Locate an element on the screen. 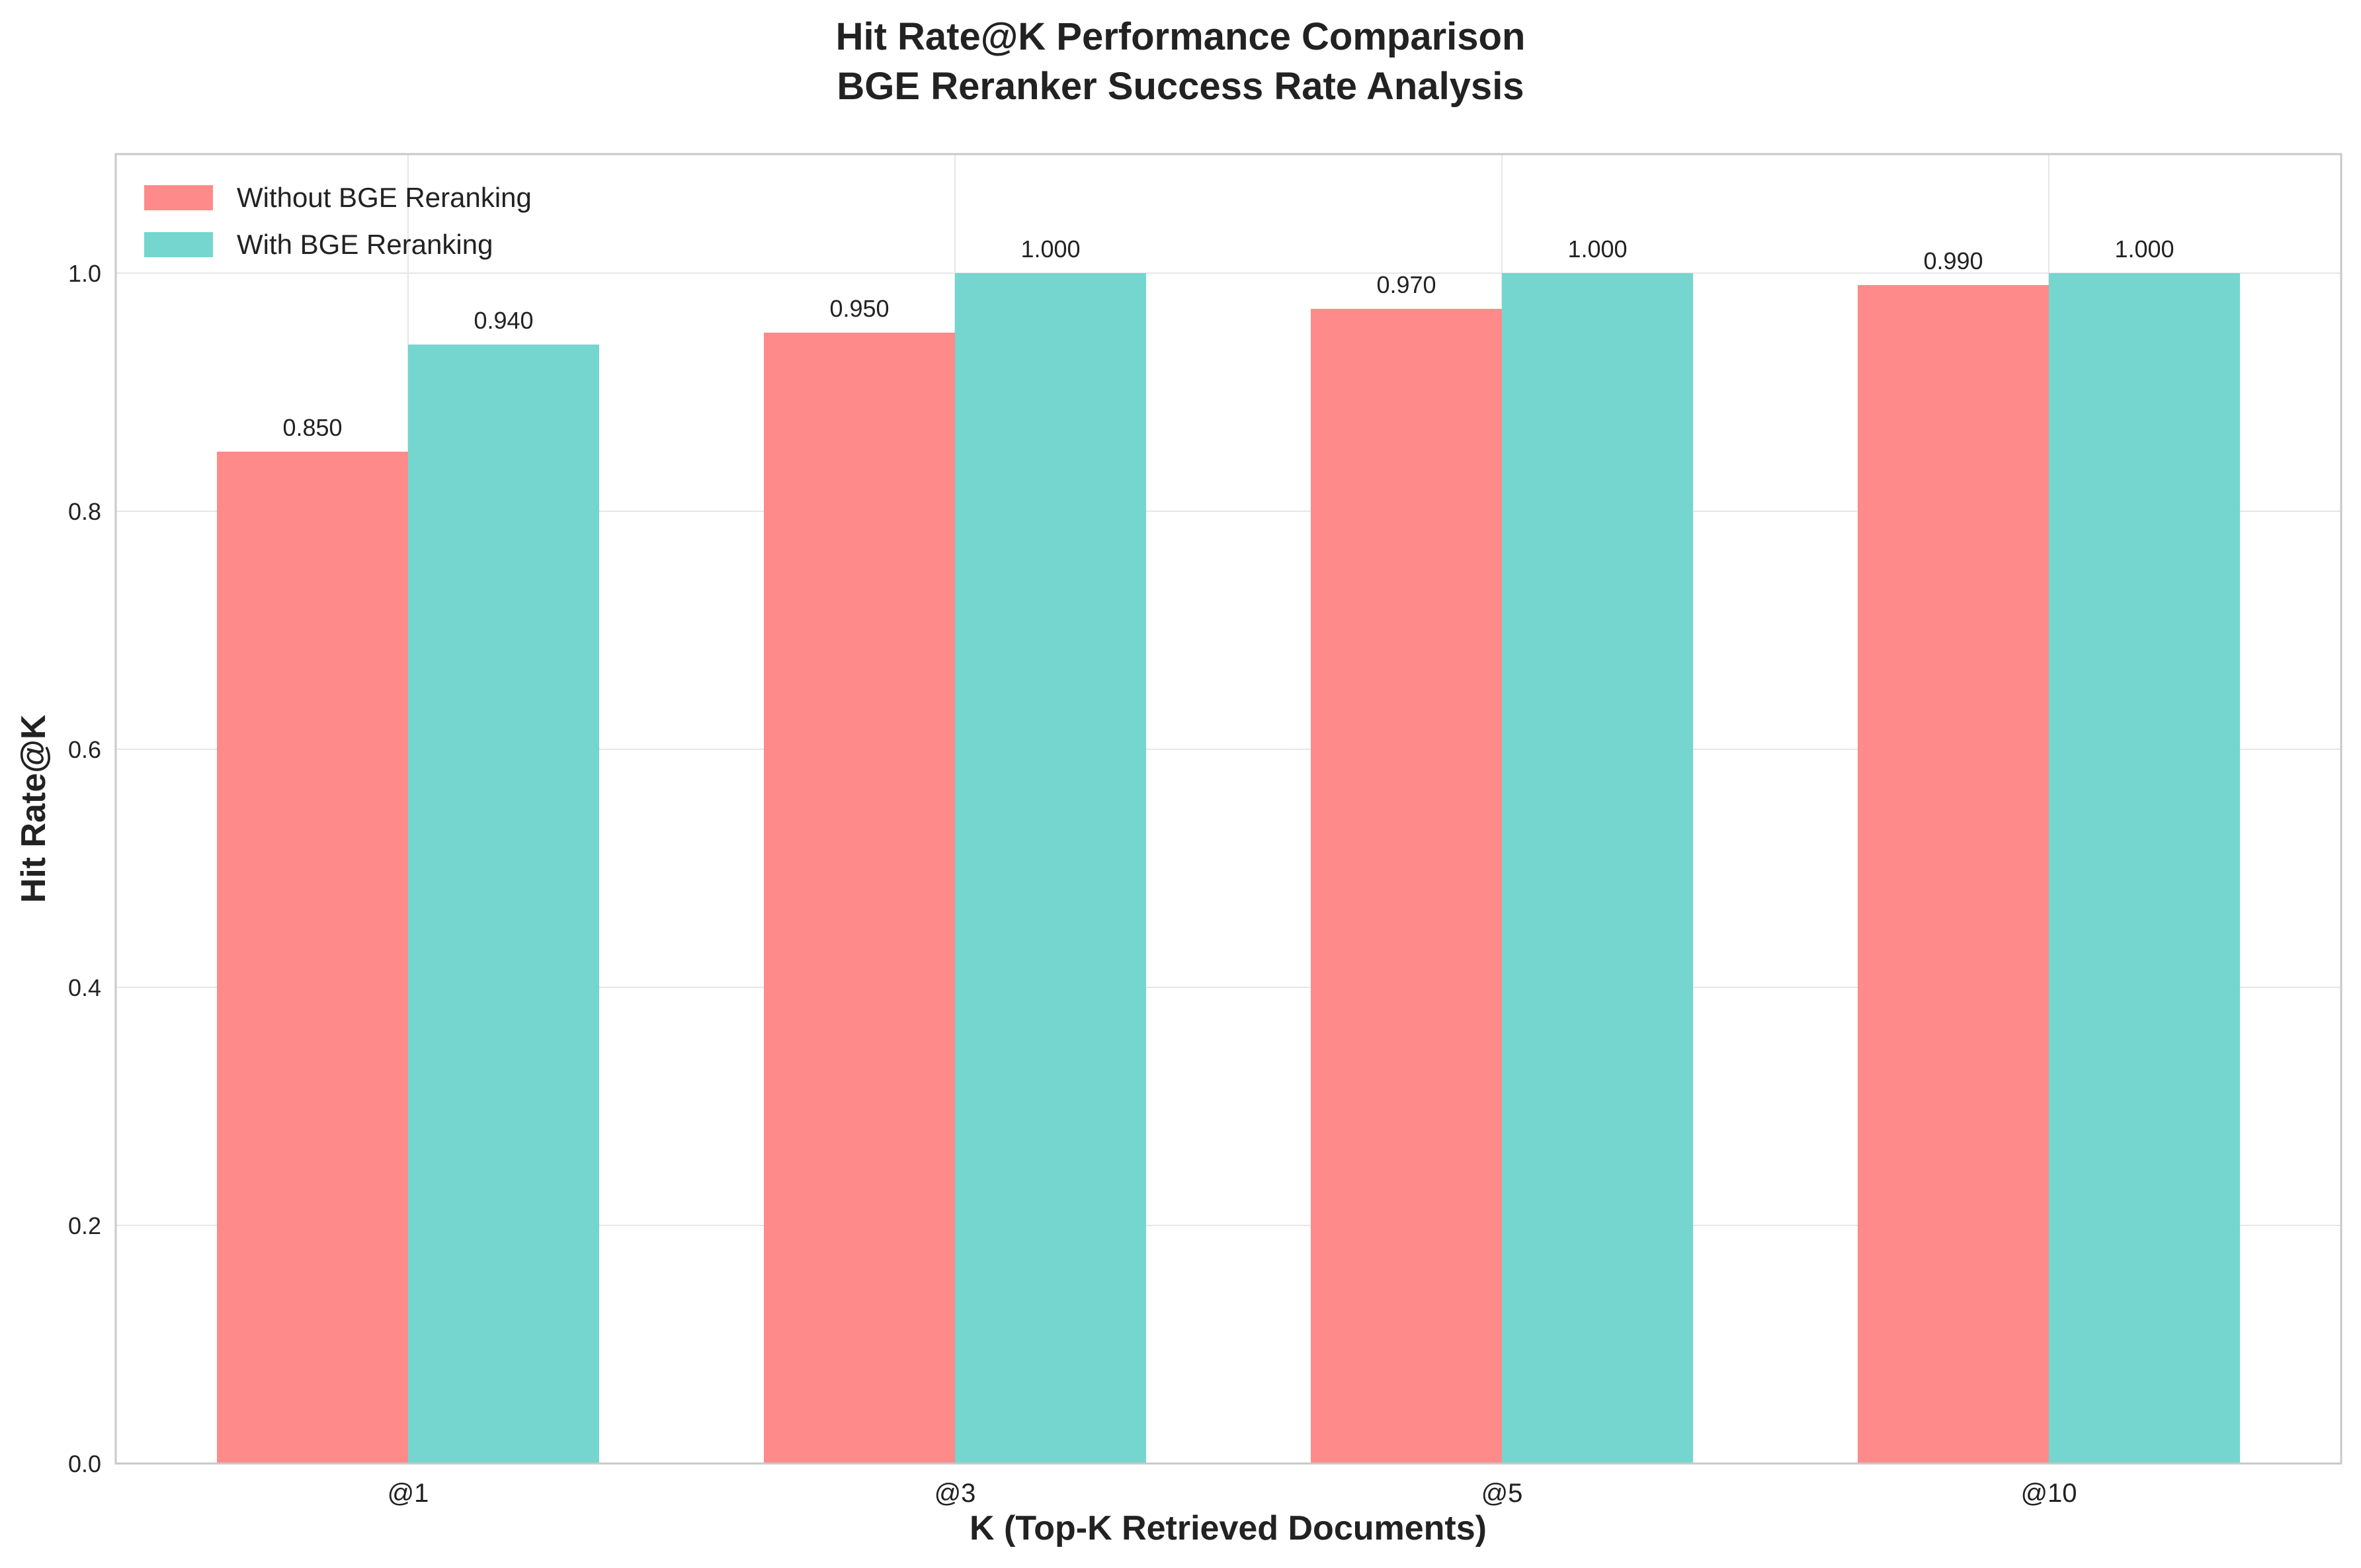 This screenshot has width=2361, height=1568. legend-swatch-without-bge is located at coordinates (178, 197).